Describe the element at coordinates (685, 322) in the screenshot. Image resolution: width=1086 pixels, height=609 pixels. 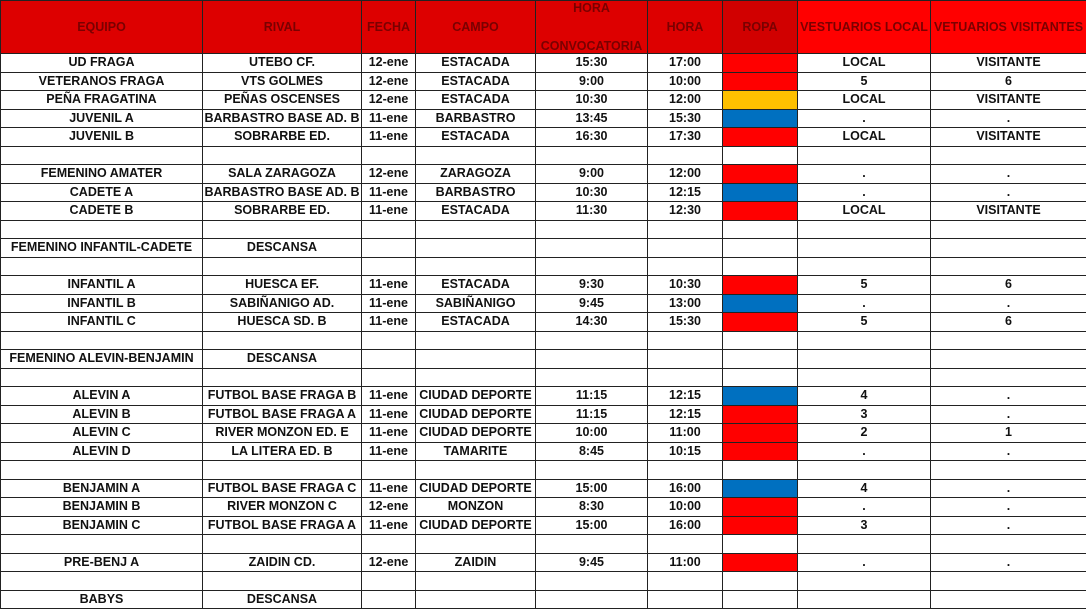
I see `cell-hora: 15:30` at that location.